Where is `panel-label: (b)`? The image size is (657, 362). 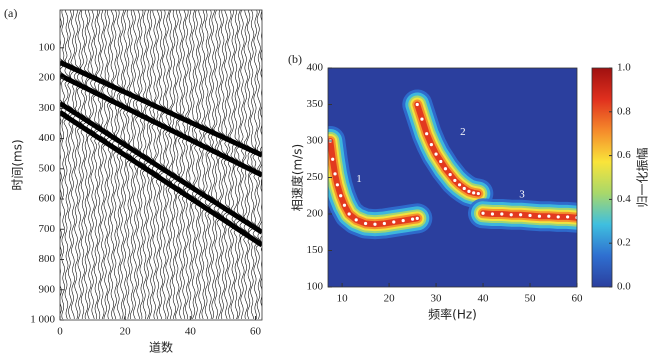
panel-label: (b) is located at coordinates (295, 59).